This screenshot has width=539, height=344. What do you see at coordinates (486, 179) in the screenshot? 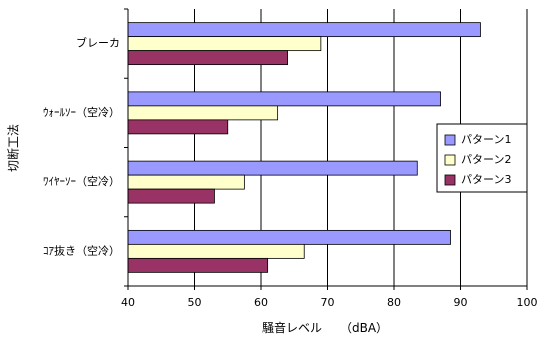
I see `legend-label: パターン3` at bounding box center [486, 179].